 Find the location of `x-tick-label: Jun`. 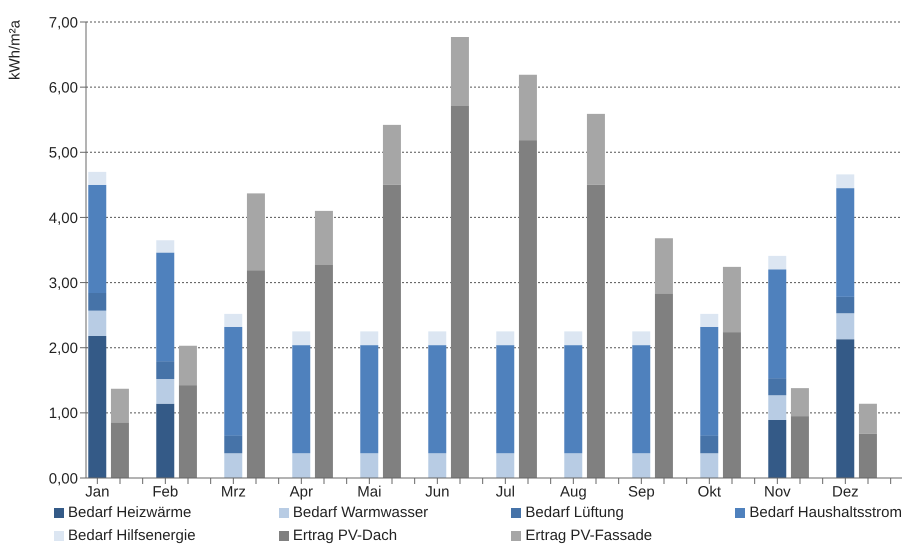

x-tick-label: Jun is located at coordinates (437, 492).